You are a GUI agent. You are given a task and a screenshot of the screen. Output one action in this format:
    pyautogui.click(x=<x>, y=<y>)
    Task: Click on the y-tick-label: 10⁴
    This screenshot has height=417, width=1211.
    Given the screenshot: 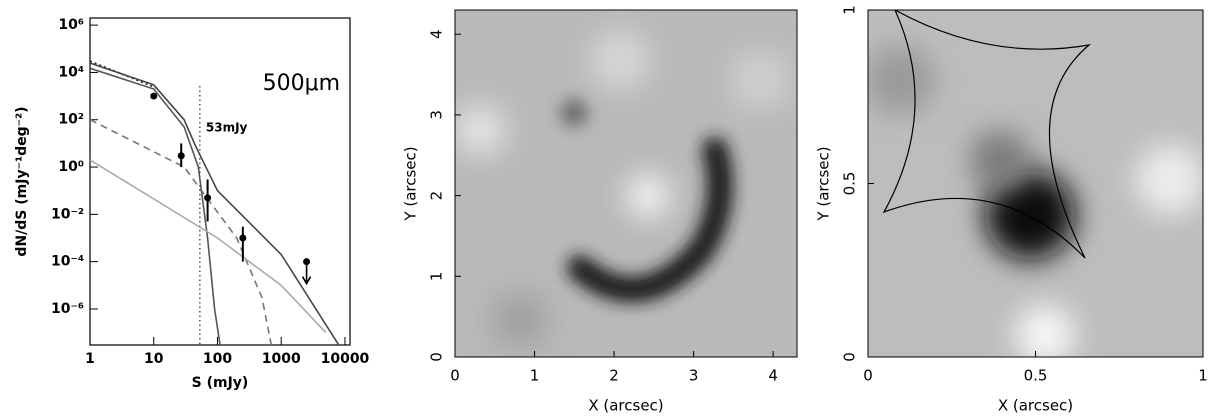 What is the action you would take?
    pyautogui.click(x=71, y=72)
    